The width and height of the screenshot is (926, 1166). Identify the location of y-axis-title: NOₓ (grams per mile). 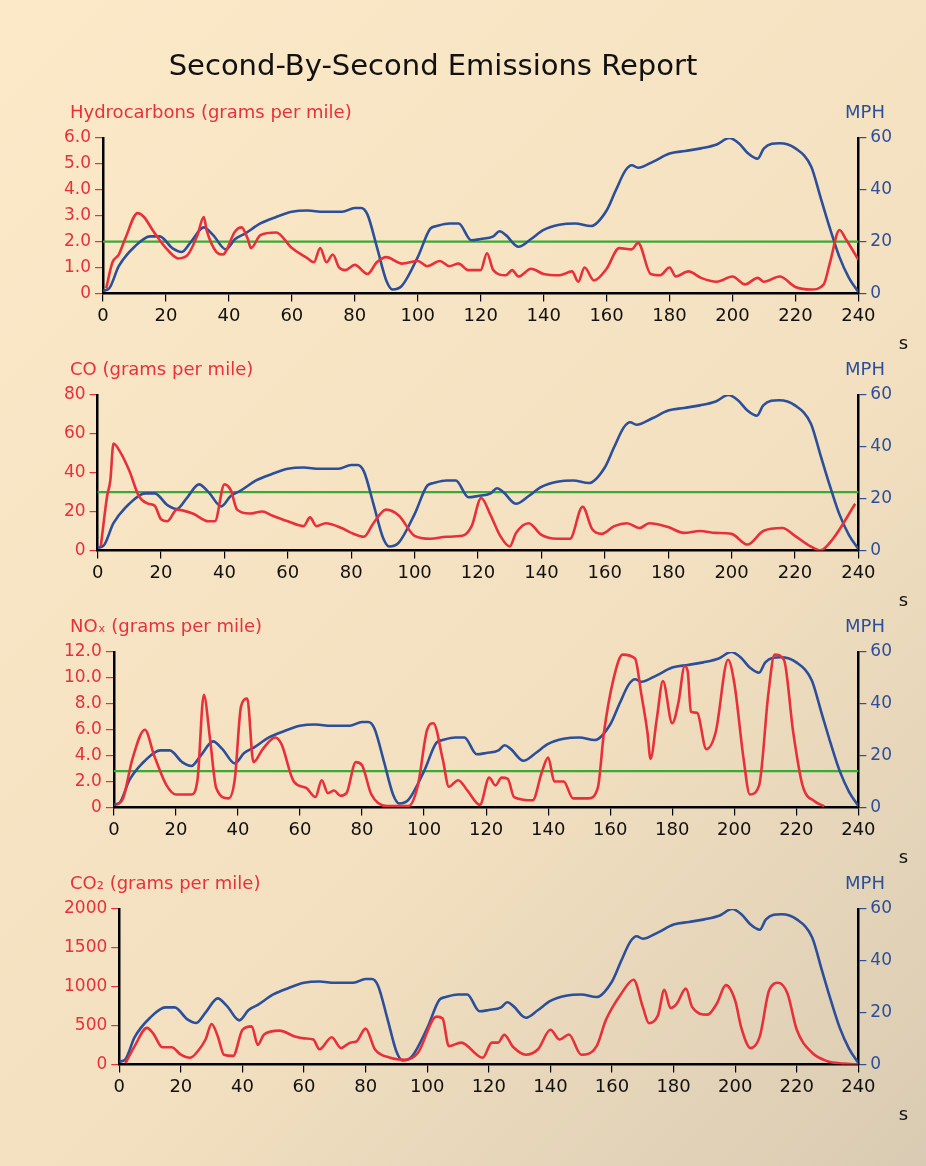
(166, 625).